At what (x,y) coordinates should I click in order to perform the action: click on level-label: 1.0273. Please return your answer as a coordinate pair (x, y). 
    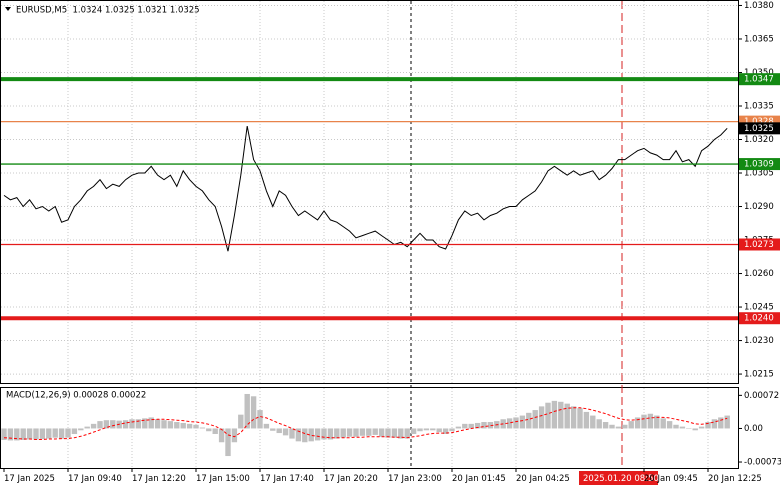
    Looking at the image, I should click on (759, 245).